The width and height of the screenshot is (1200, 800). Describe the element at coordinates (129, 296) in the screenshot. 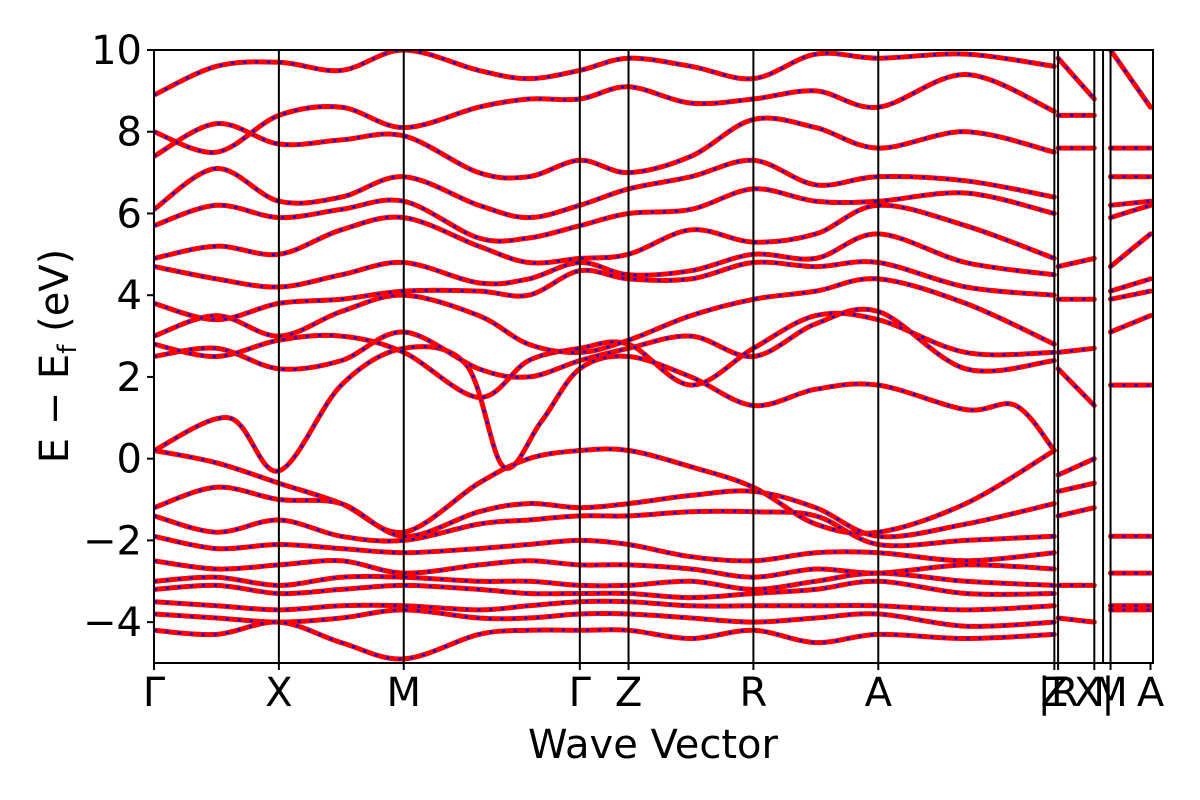

I see `y-tick-label: 4` at that location.